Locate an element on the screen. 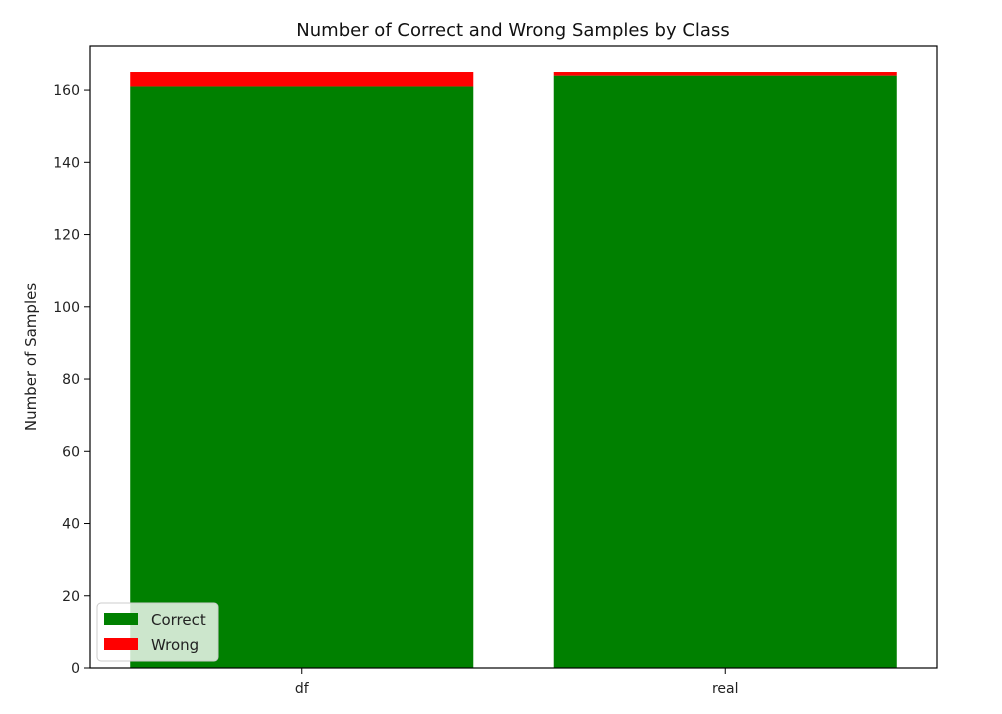  y-tick-label: 140 is located at coordinates (66, 163).